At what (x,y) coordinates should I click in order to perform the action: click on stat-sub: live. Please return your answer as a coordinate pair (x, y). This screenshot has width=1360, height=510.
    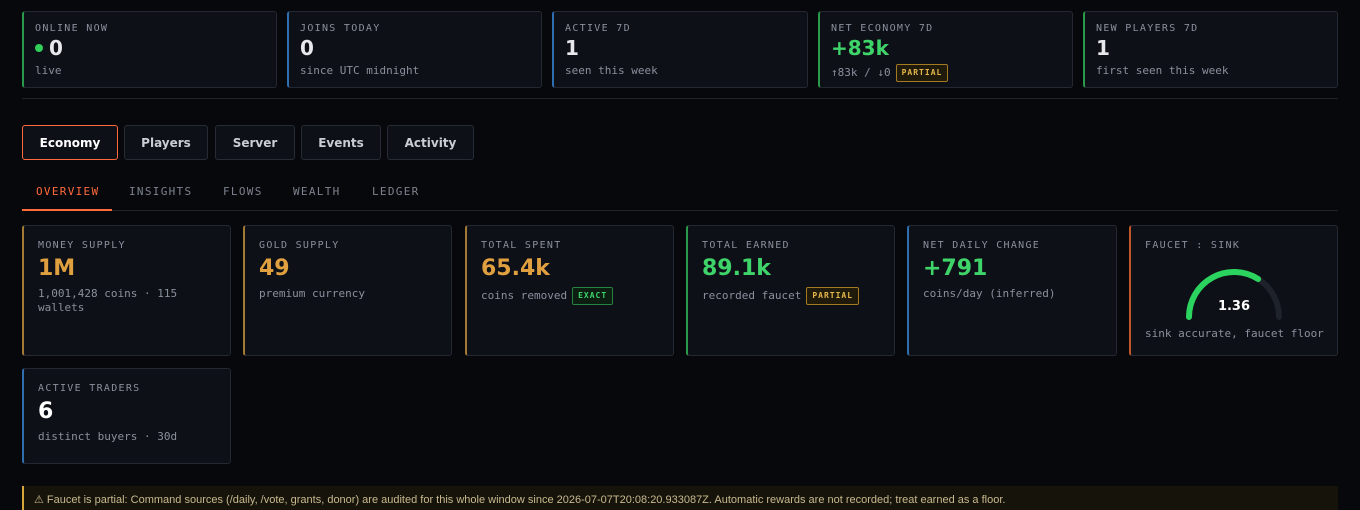
    Looking at the image, I should click on (48, 70).